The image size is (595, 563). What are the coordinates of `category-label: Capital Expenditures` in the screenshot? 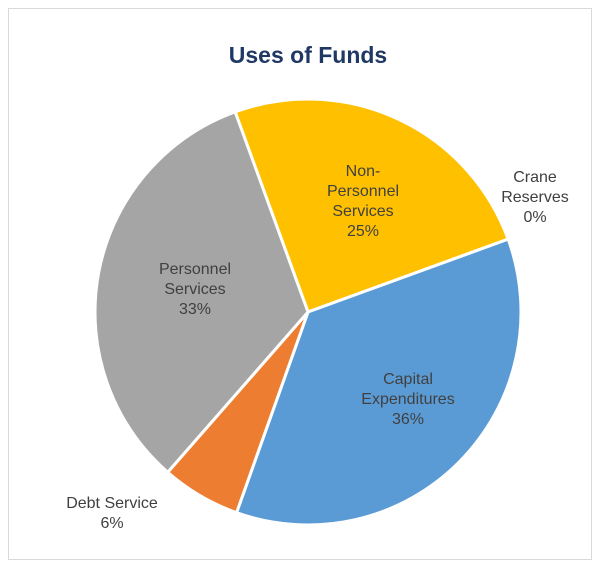 It's located at (408, 389).